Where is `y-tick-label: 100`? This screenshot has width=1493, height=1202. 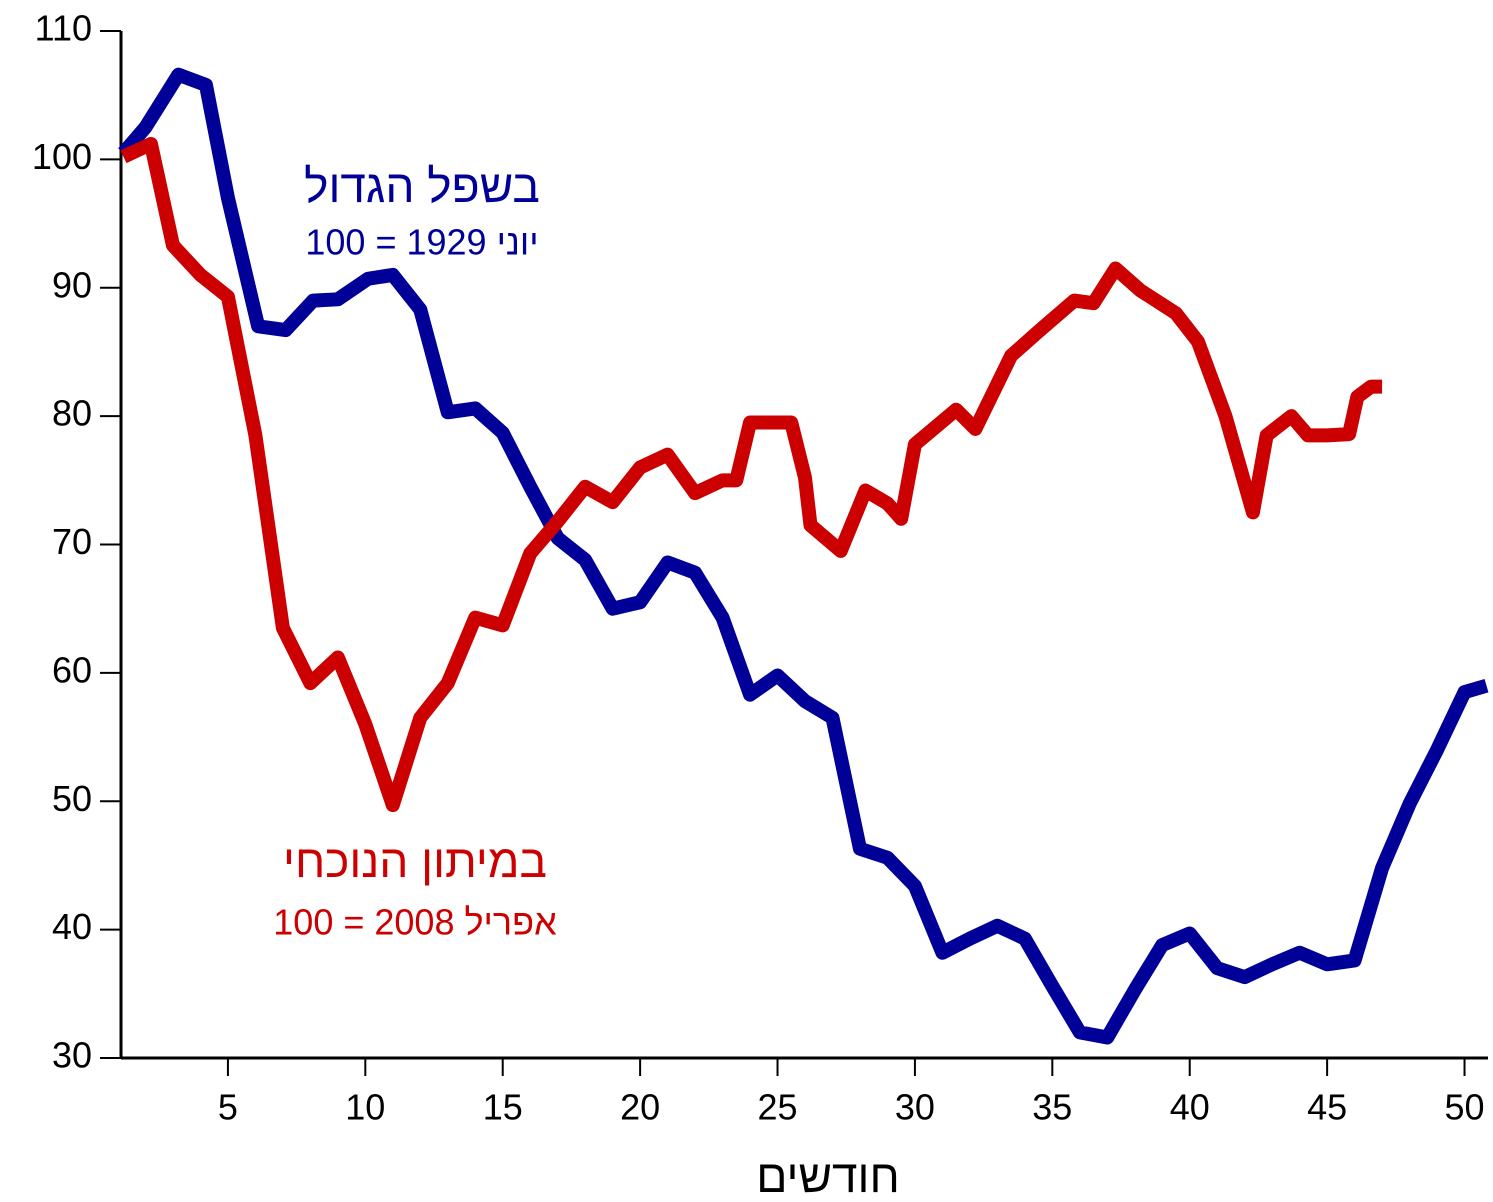
y-tick-label: 100 is located at coordinates (62, 156).